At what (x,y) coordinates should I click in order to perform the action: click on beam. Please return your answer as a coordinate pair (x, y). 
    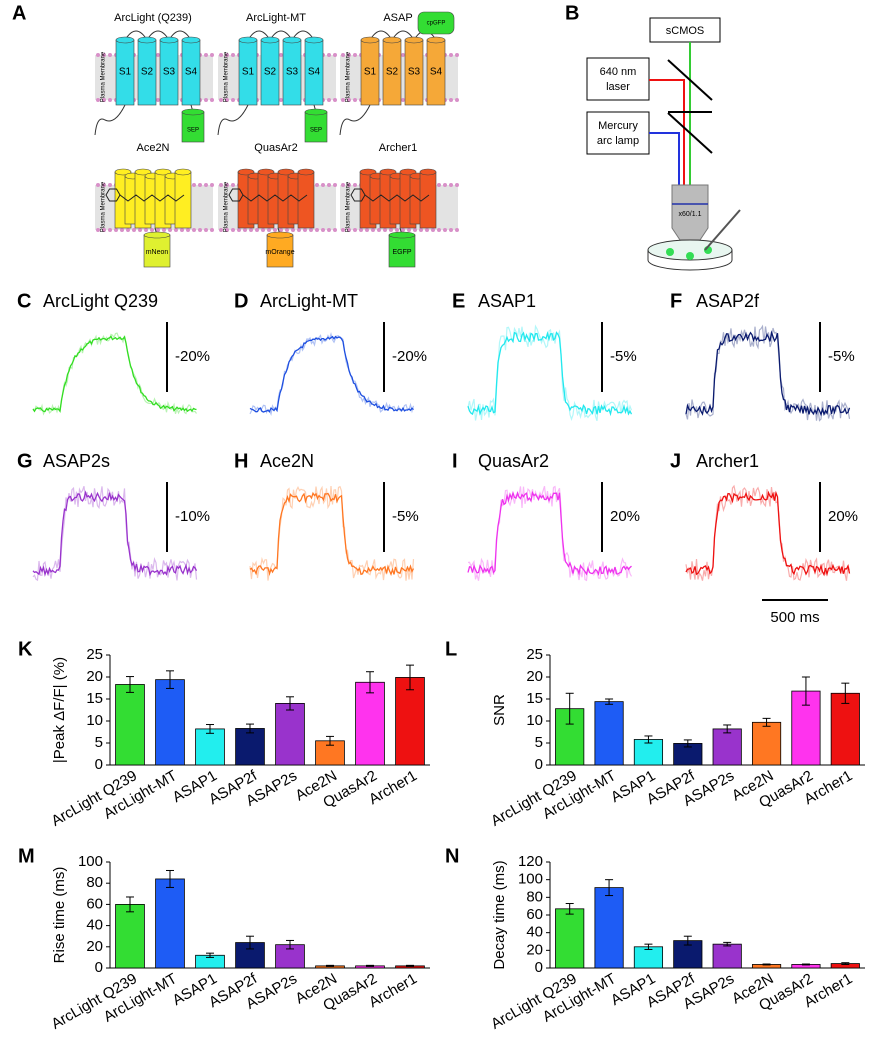
    Looking at the image, I should click on (667, 132).